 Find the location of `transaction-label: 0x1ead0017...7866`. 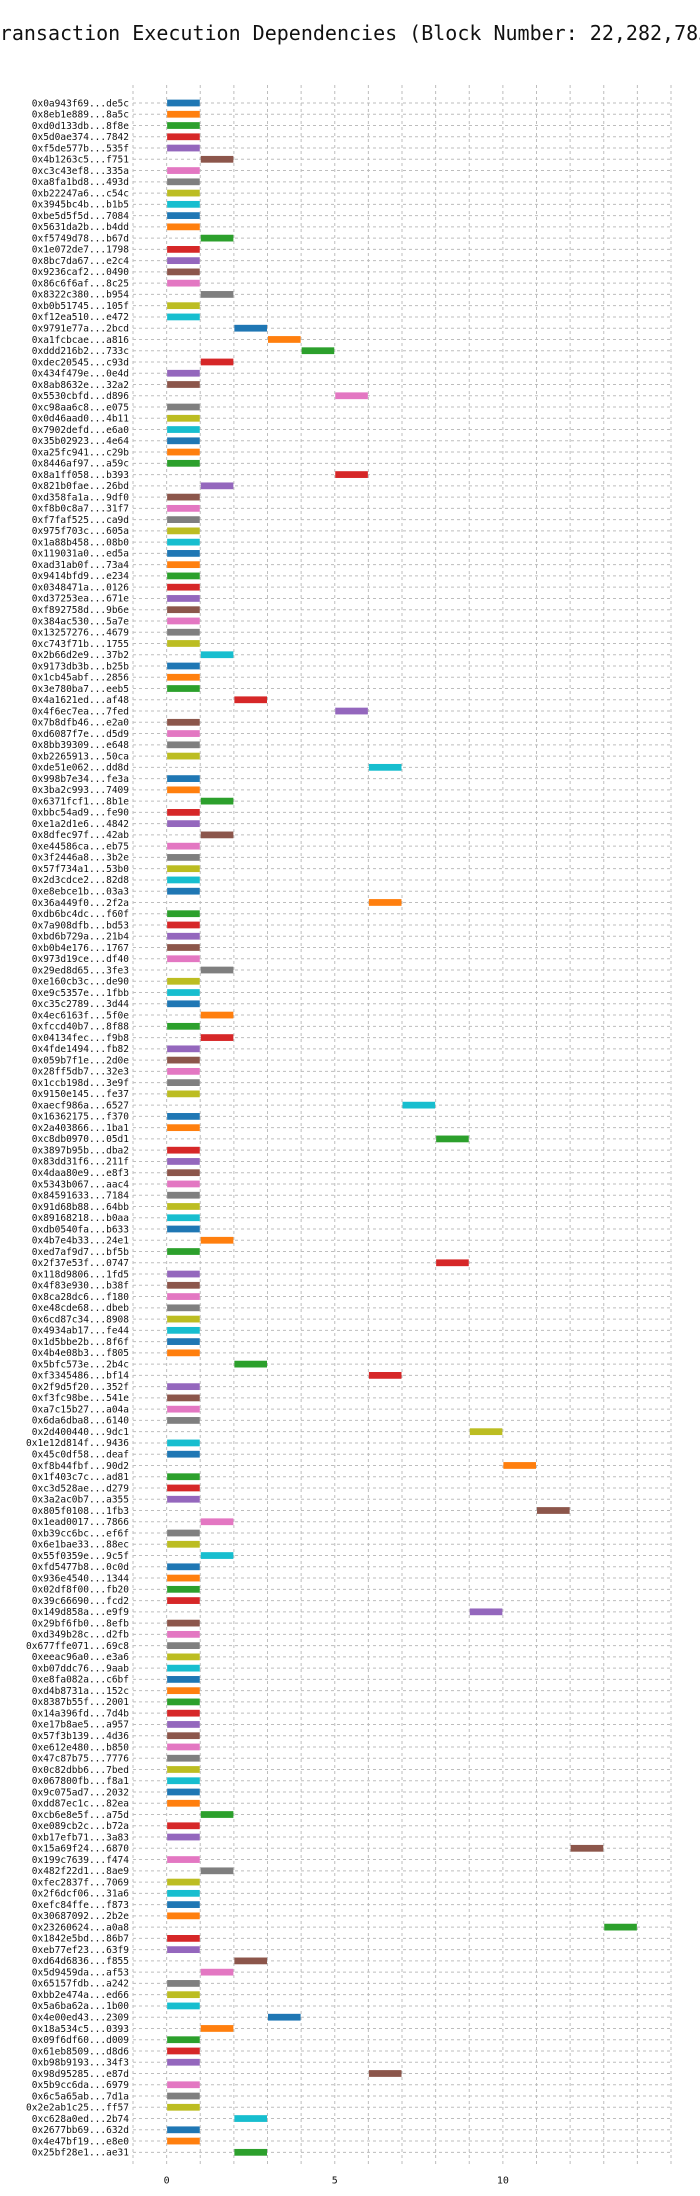

transaction-label: 0x1ead0017...7866 is located at coordinates (81, 1522).